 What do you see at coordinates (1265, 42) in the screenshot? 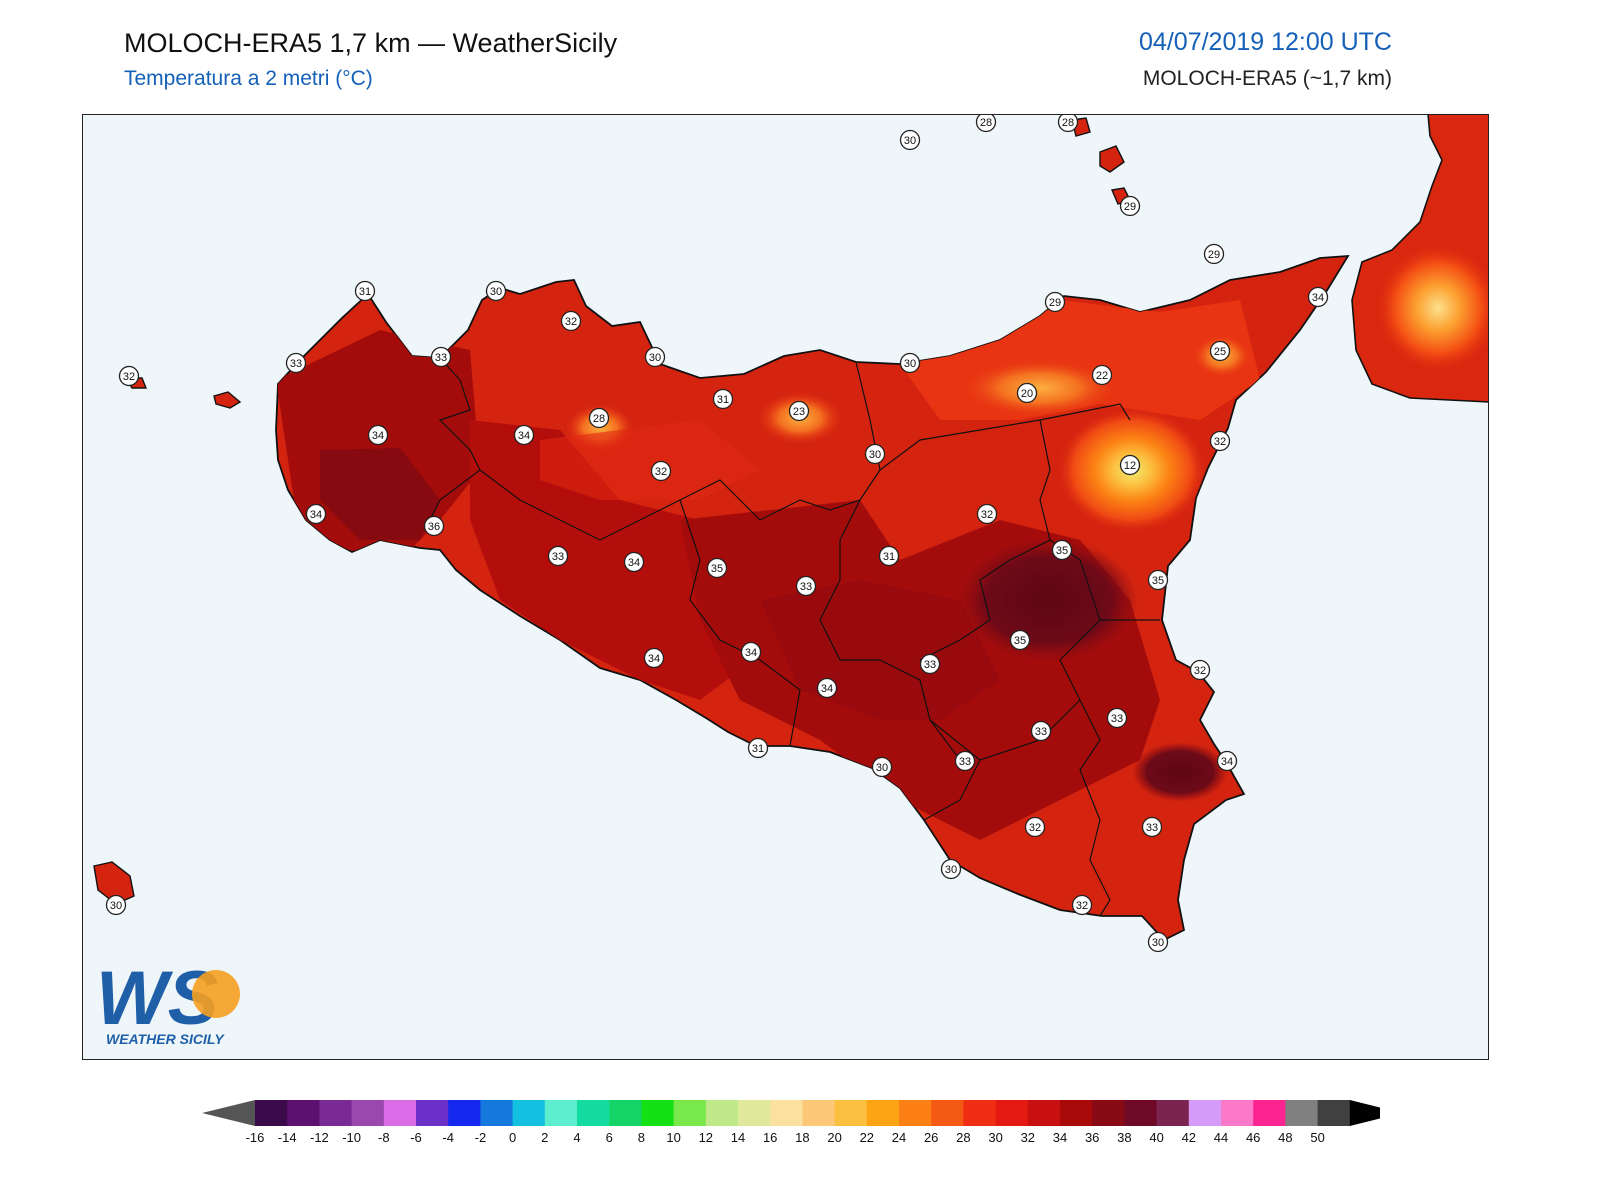
I see `valid-datetime: 04/07/2019 12:00 UTC` at bounding box center [1265, 42].